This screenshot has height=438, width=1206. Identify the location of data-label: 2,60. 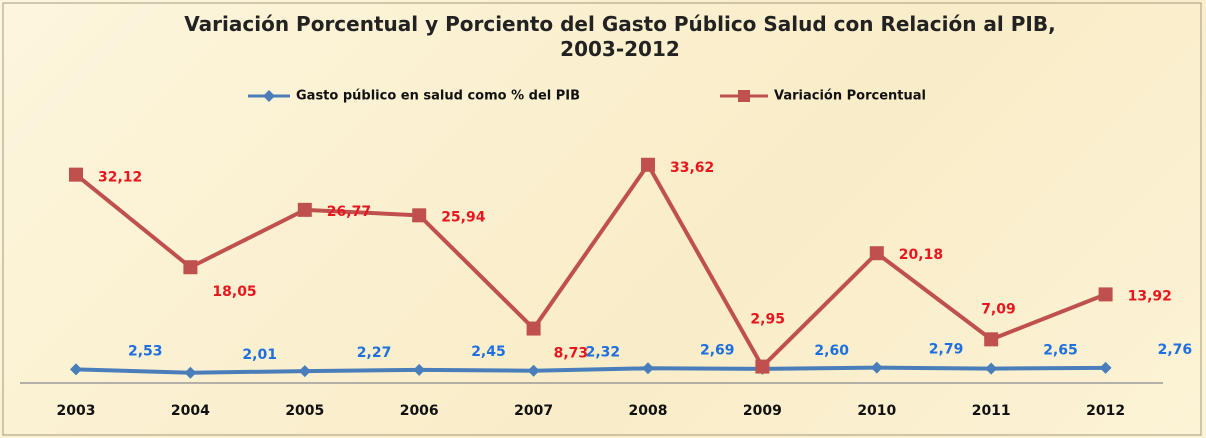
(831, 351).